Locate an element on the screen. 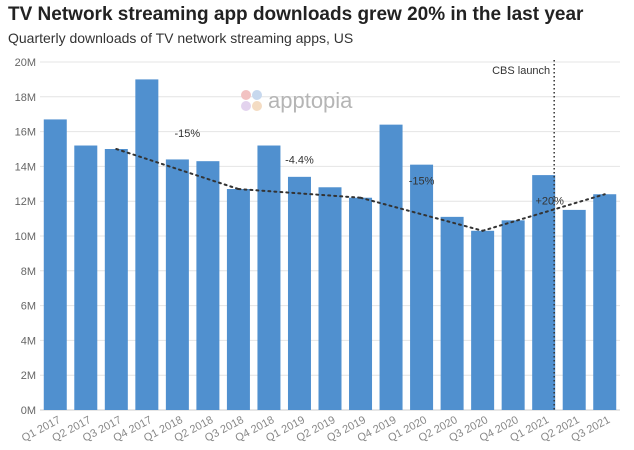  y-tick-label: 8M is located at coordinates (28, 272).